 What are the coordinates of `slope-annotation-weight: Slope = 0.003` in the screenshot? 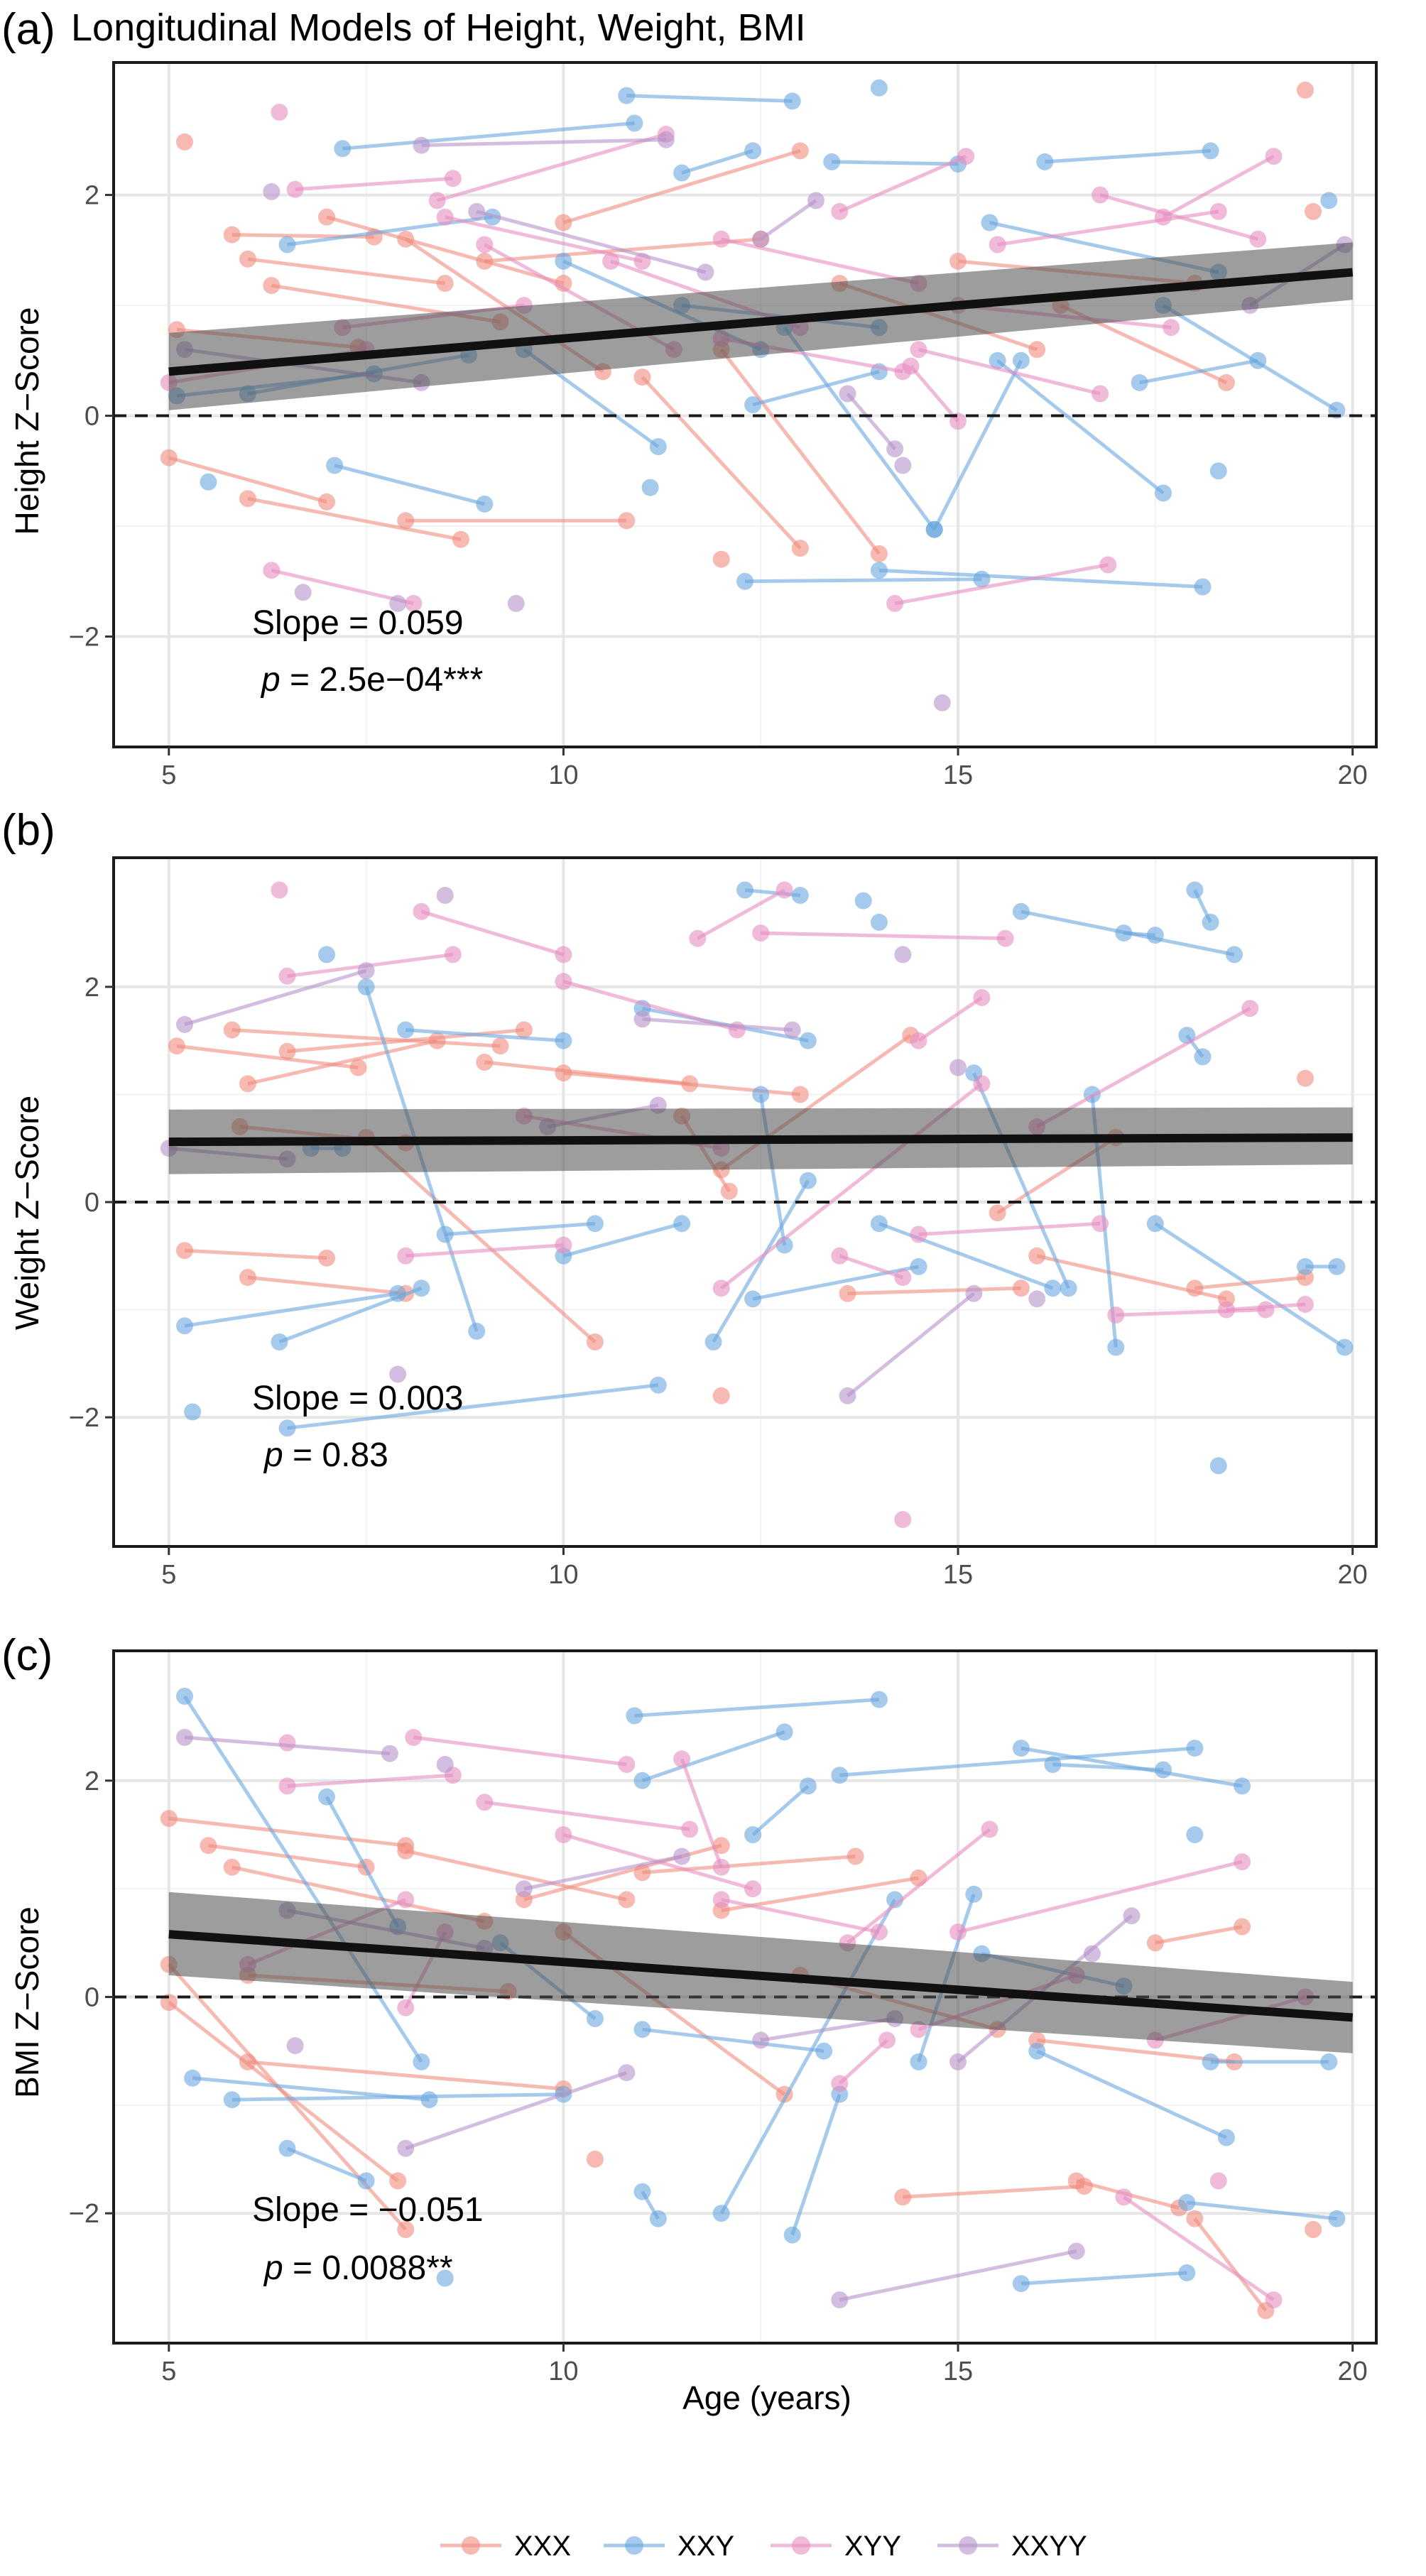 It's located at (358, 1398).